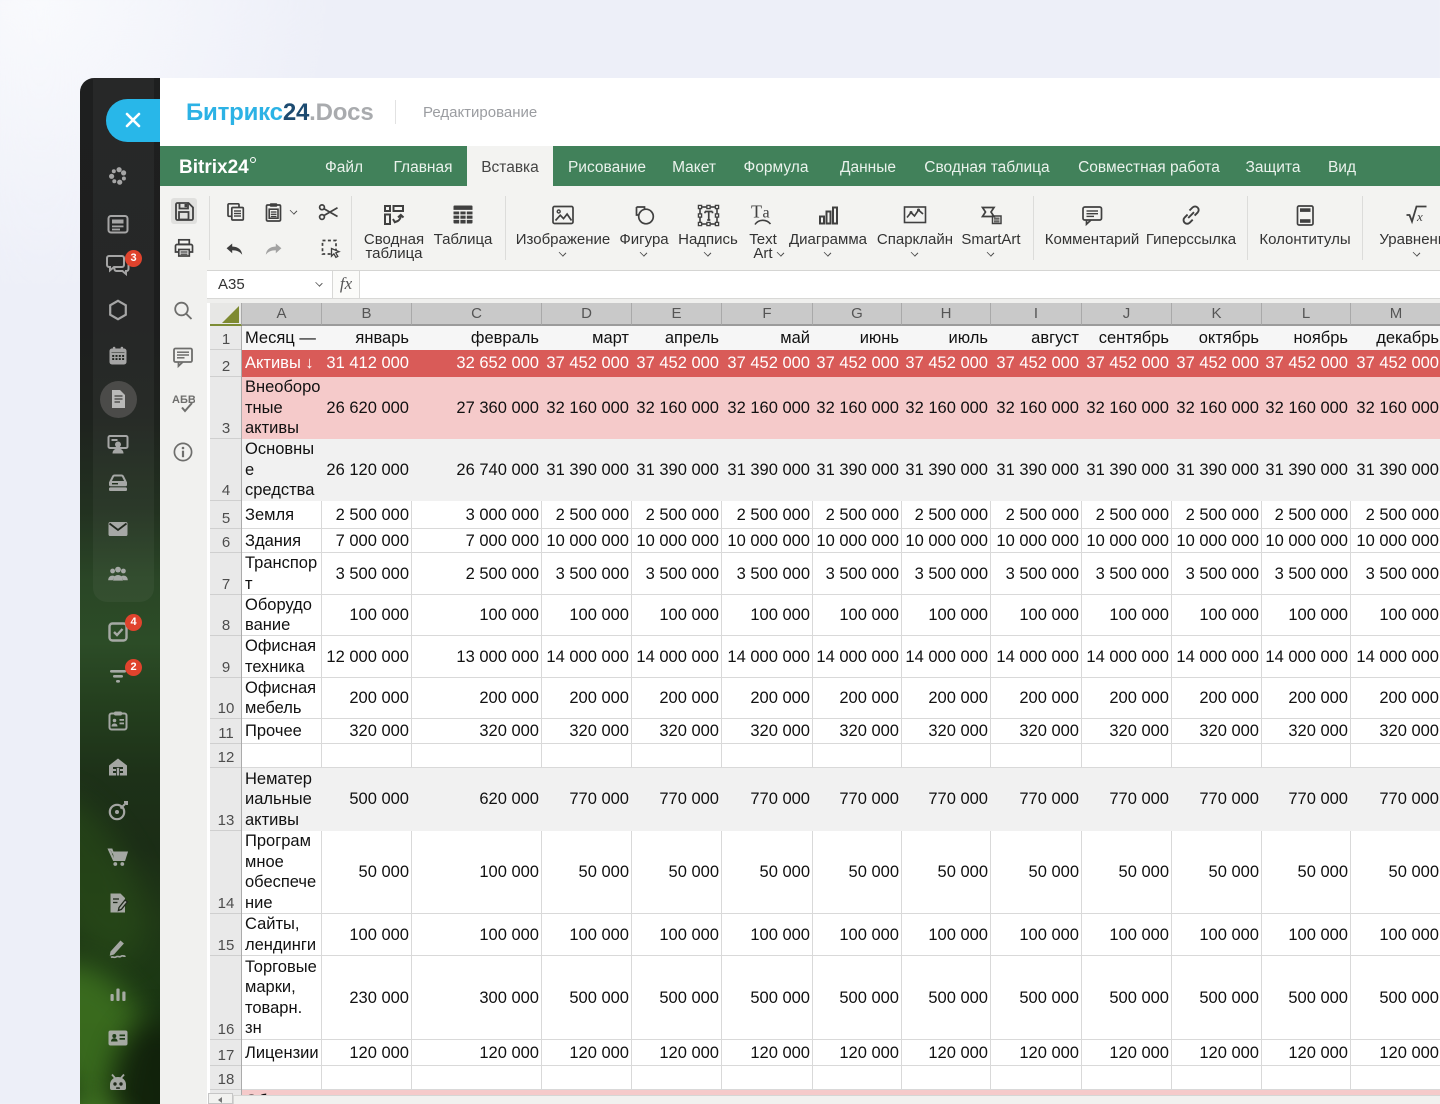 Image resolution: width=1440 pixels, height=1104 pixels. Describe the element at coordinates (766, 213) in the screenshot. I see `svg-text: a` at that location.